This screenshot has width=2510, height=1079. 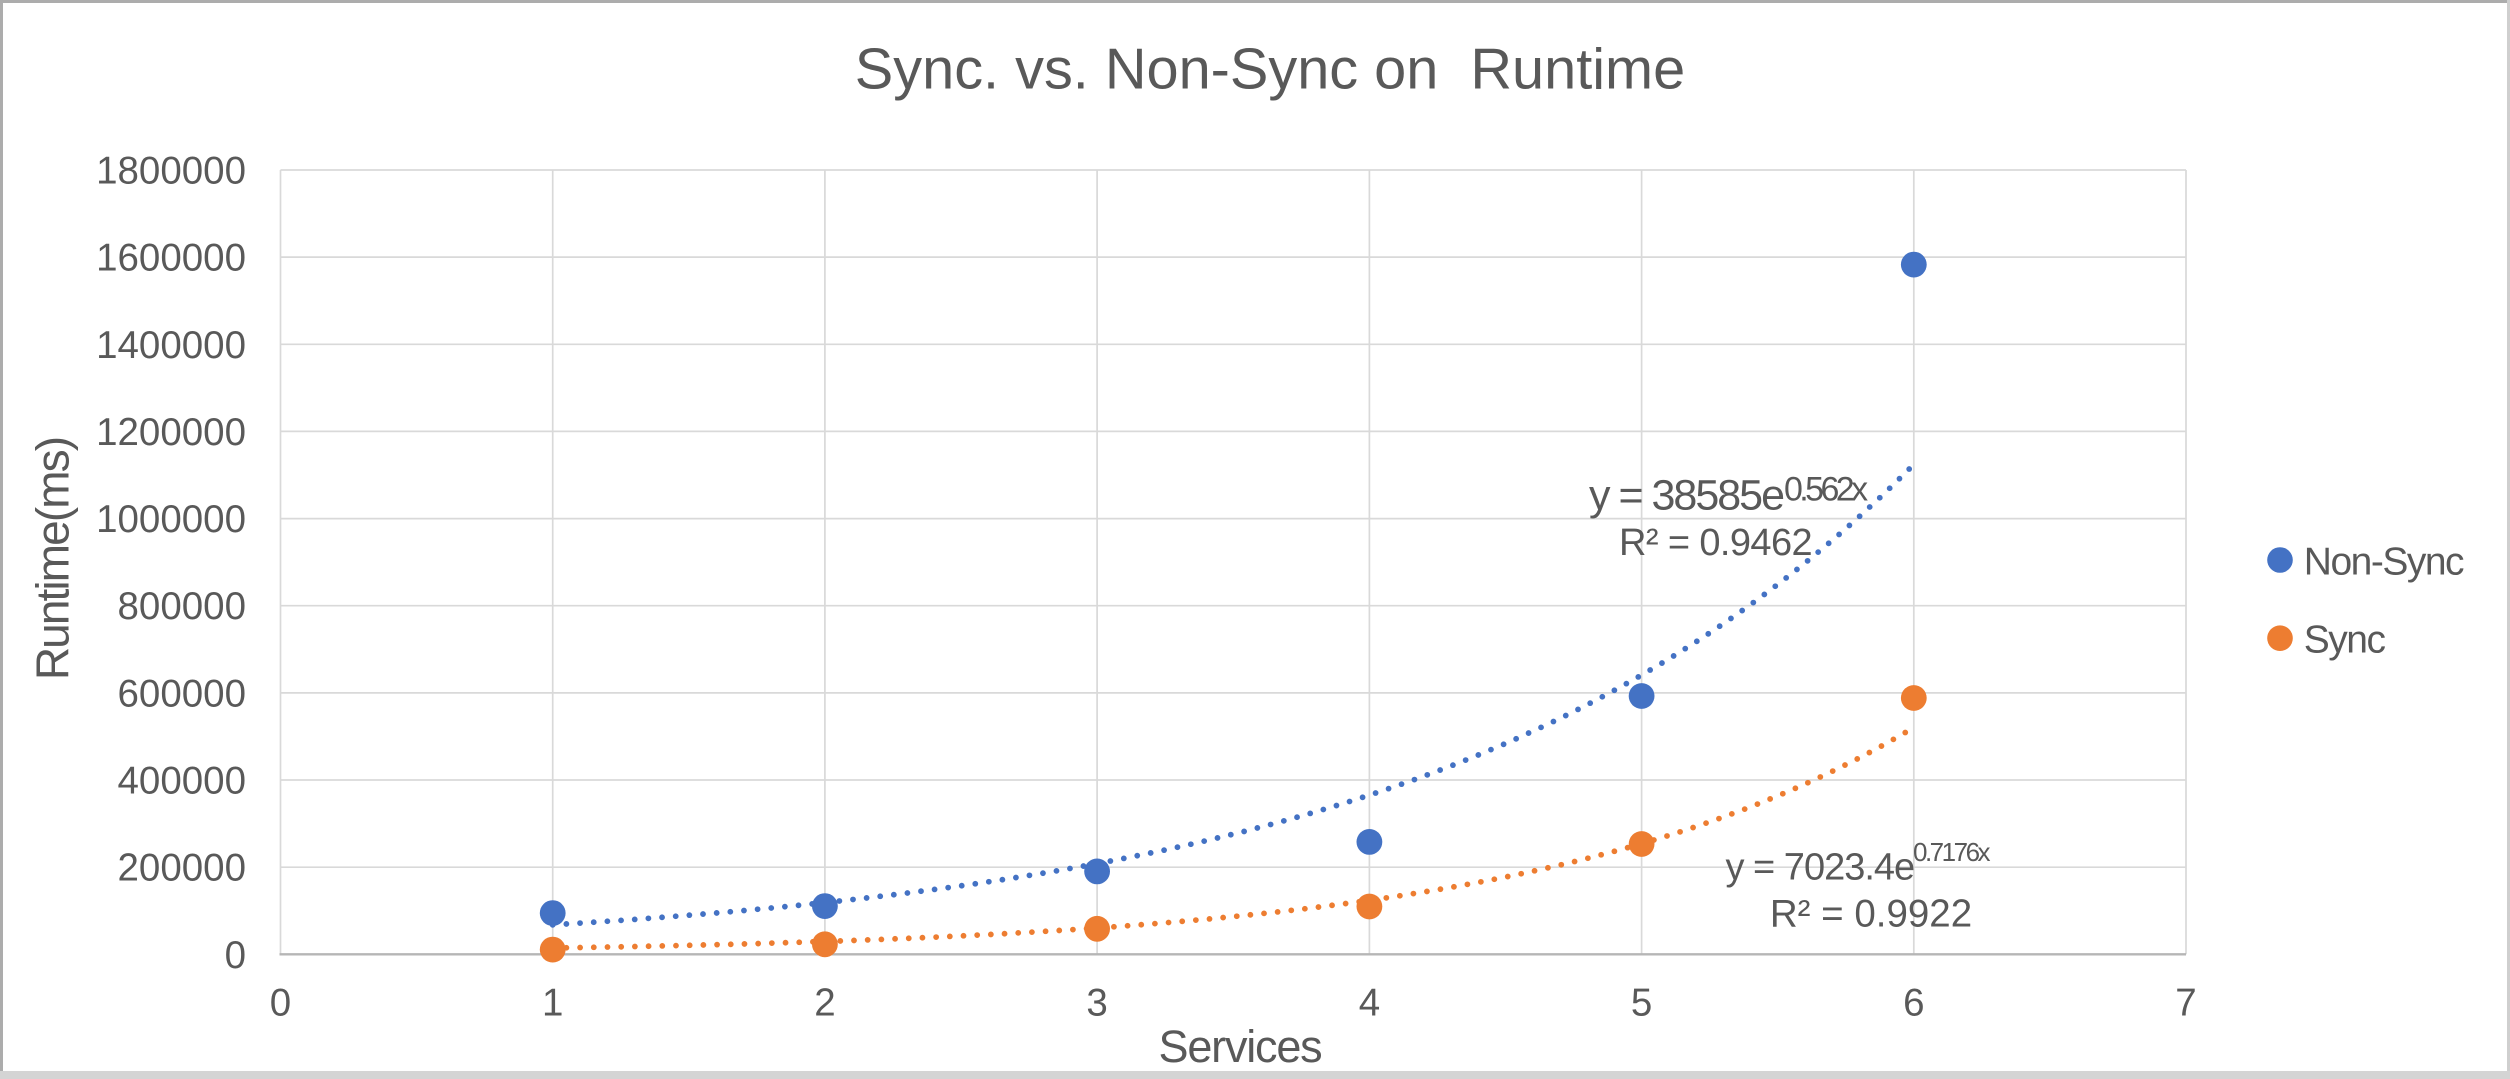 What do you see at coordinates (171, 345) in the screenshot?
I see `svg-text: 1400000` at bounding box center [171, 345].